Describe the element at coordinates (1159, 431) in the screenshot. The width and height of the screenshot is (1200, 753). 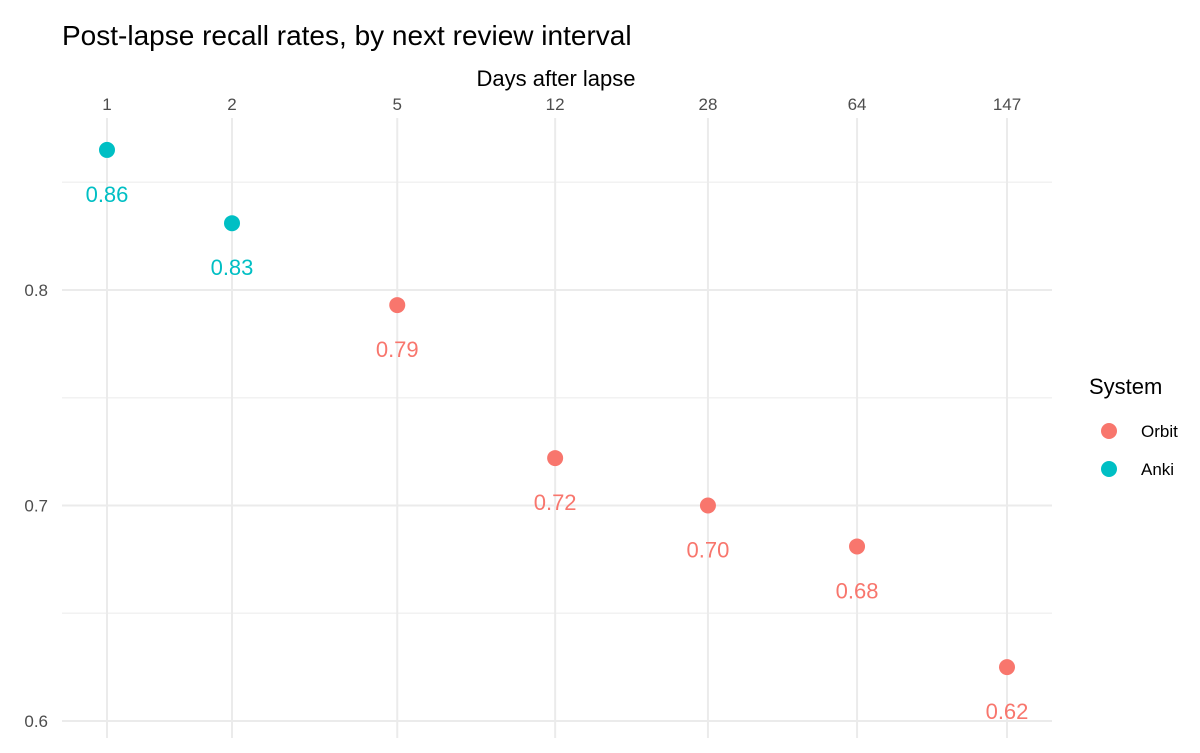
I see `legend-label-orbit: Orbit` at that location.